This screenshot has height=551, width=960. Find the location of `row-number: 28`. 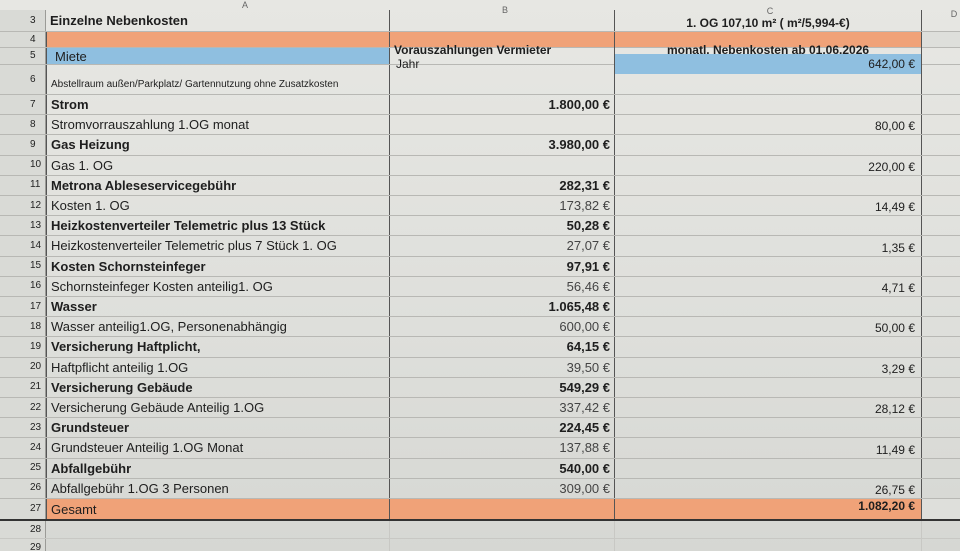

row-number: 28 is located at coordinates (23, 529).